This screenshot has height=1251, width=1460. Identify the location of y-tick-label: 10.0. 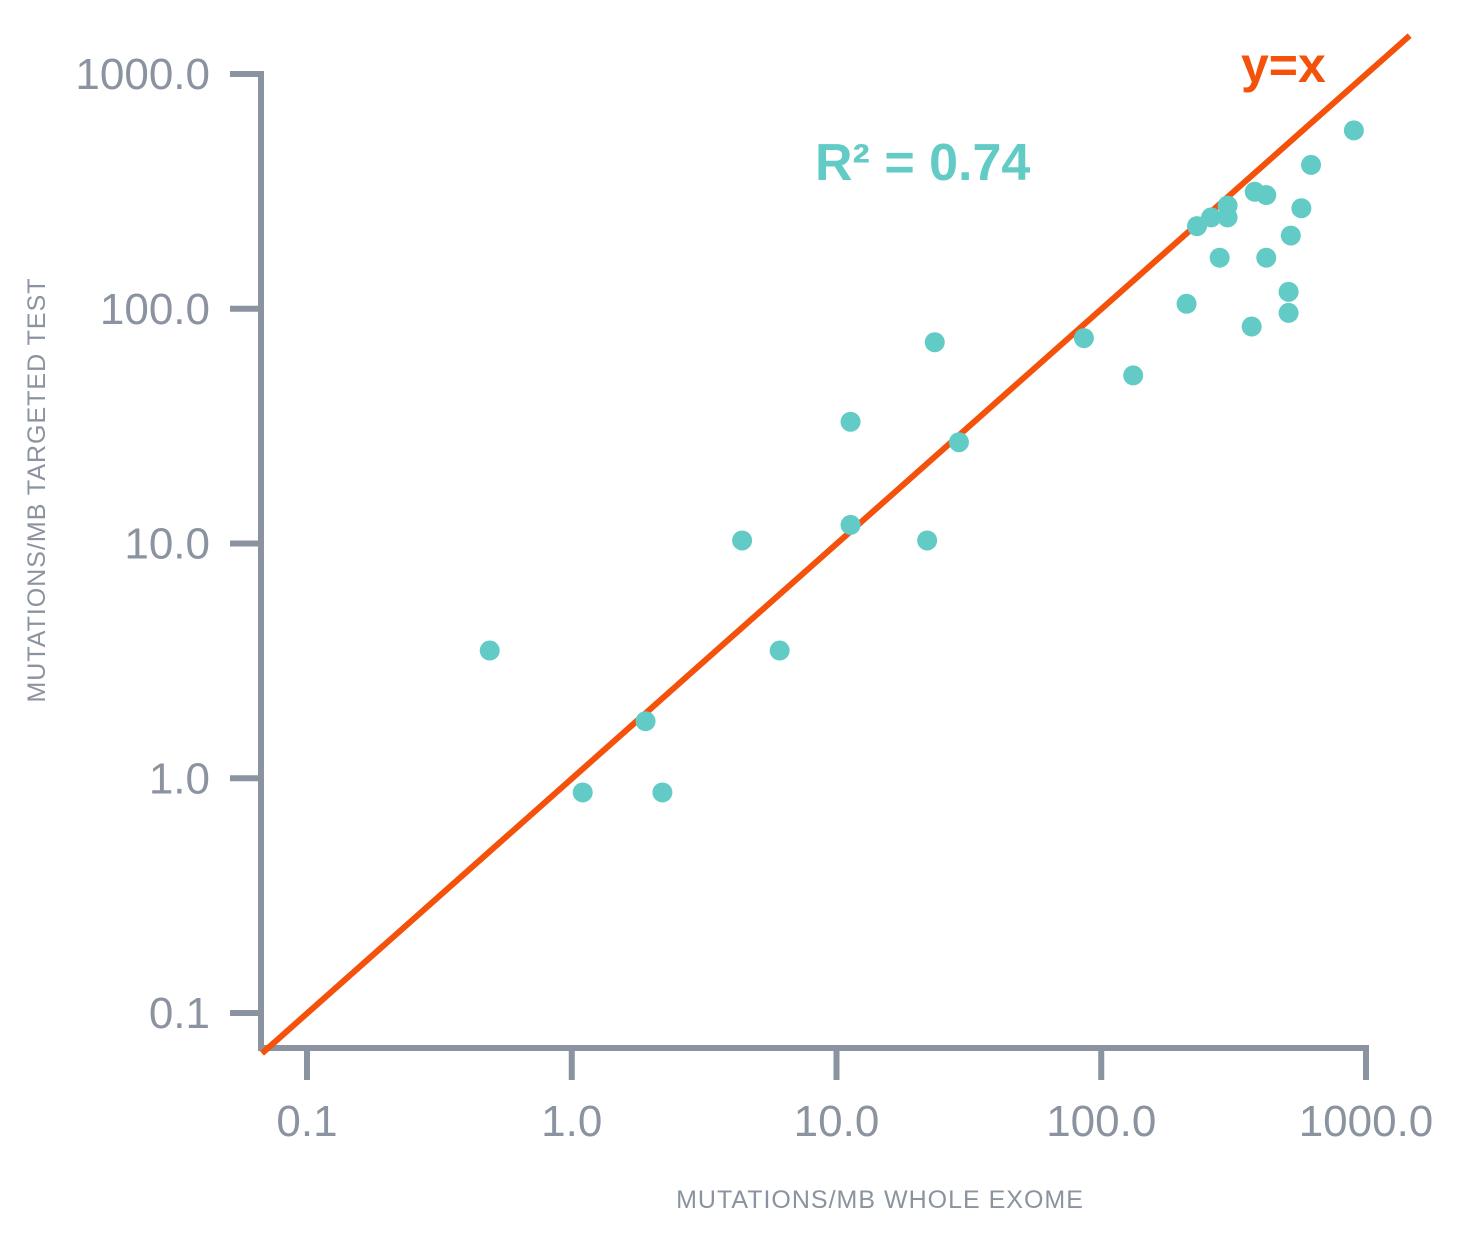
(167, 544).